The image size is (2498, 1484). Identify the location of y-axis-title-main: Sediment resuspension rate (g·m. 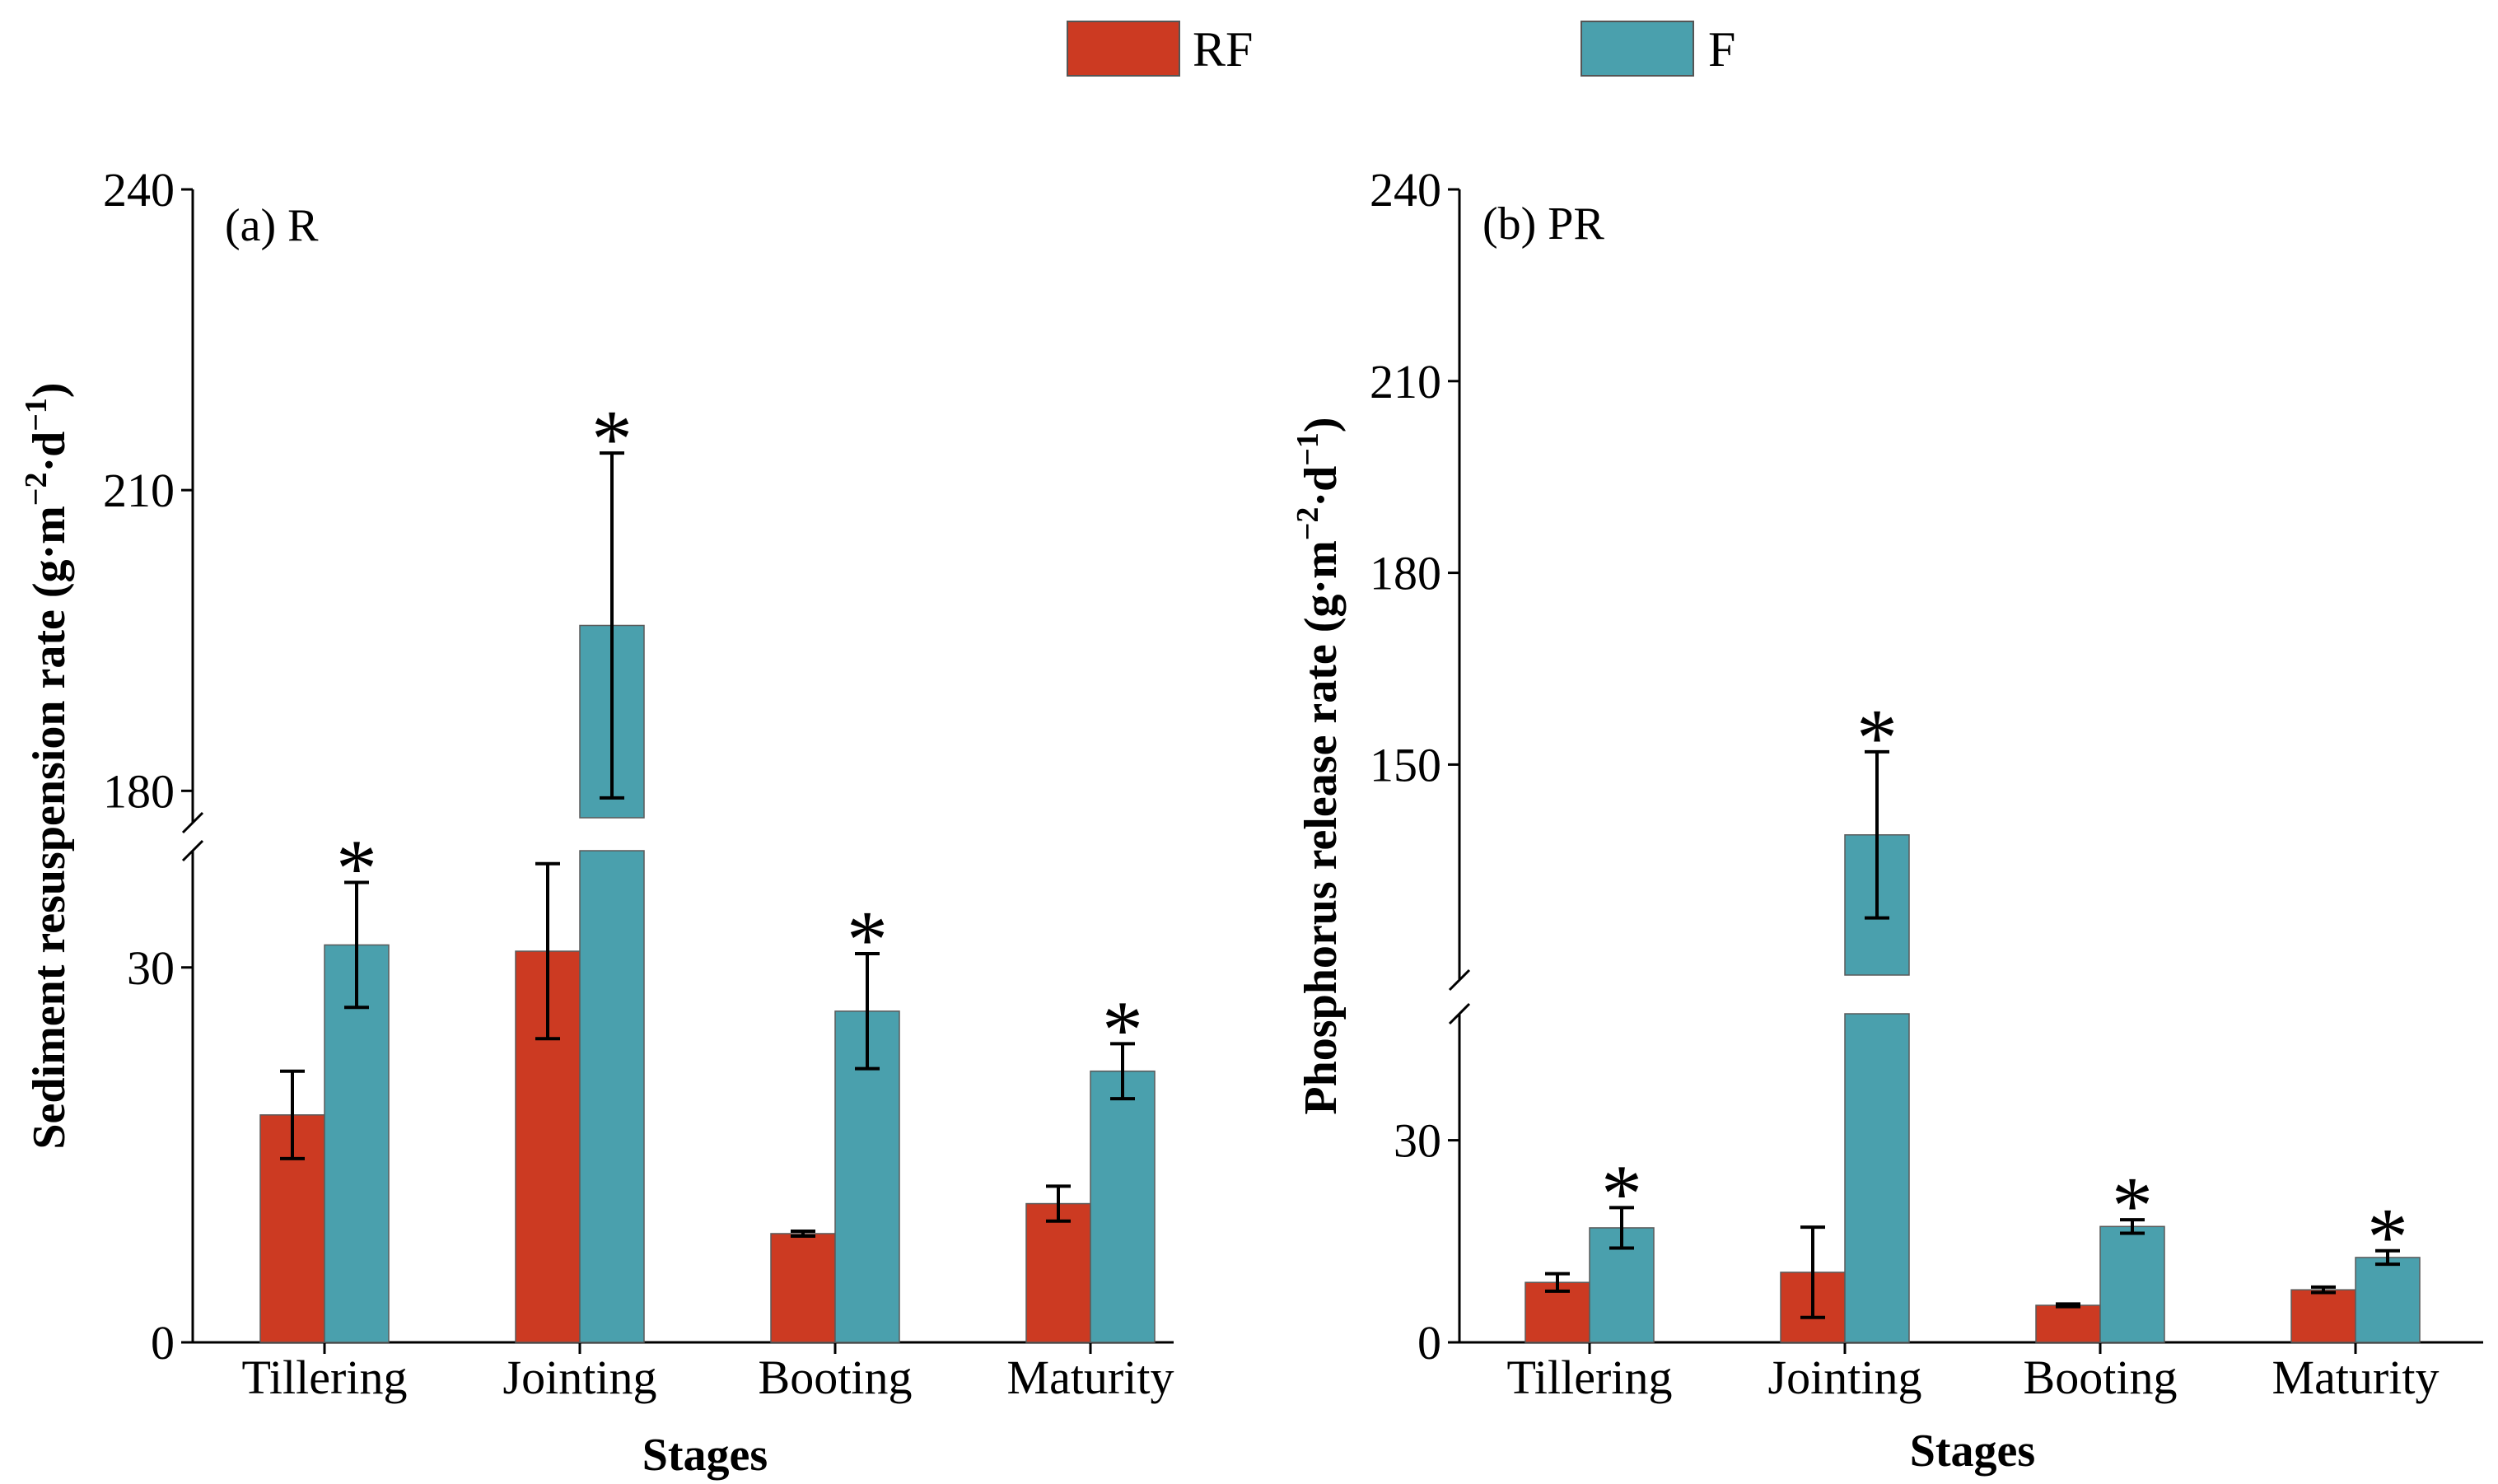
(49, 827).